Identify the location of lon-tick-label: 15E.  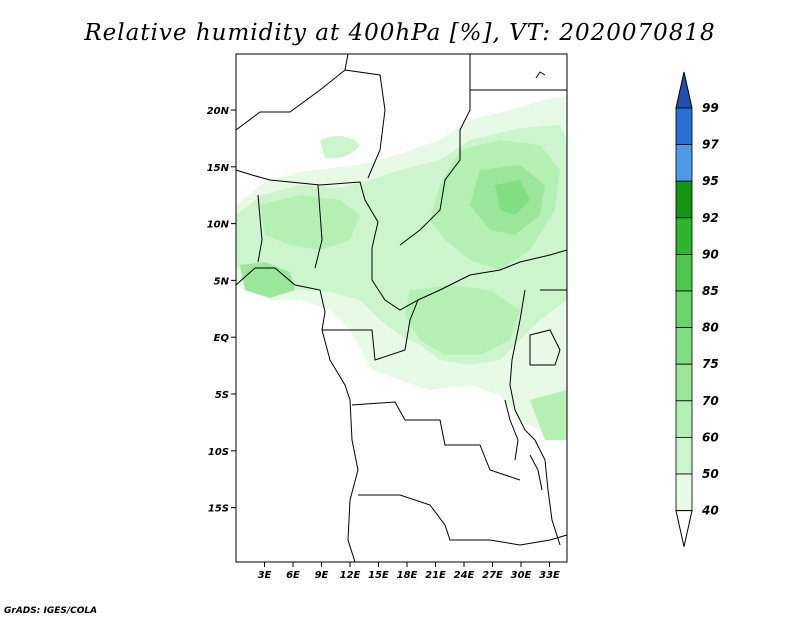
(378, 575).